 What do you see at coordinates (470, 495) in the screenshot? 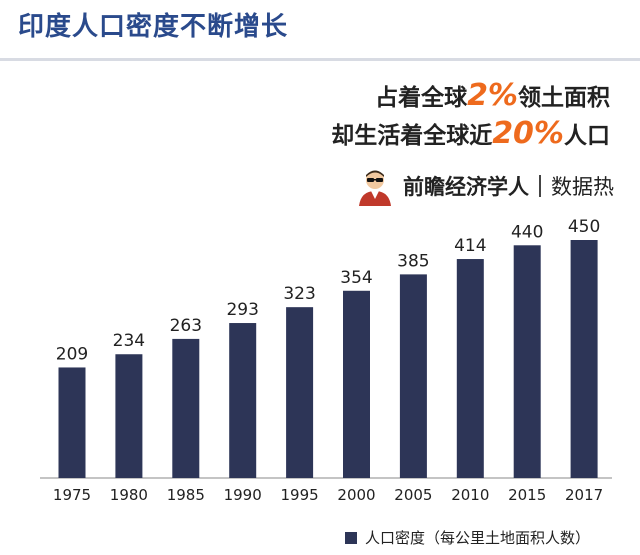
I see `x-tick-2010: 2010` at bounding box center [470, 495].